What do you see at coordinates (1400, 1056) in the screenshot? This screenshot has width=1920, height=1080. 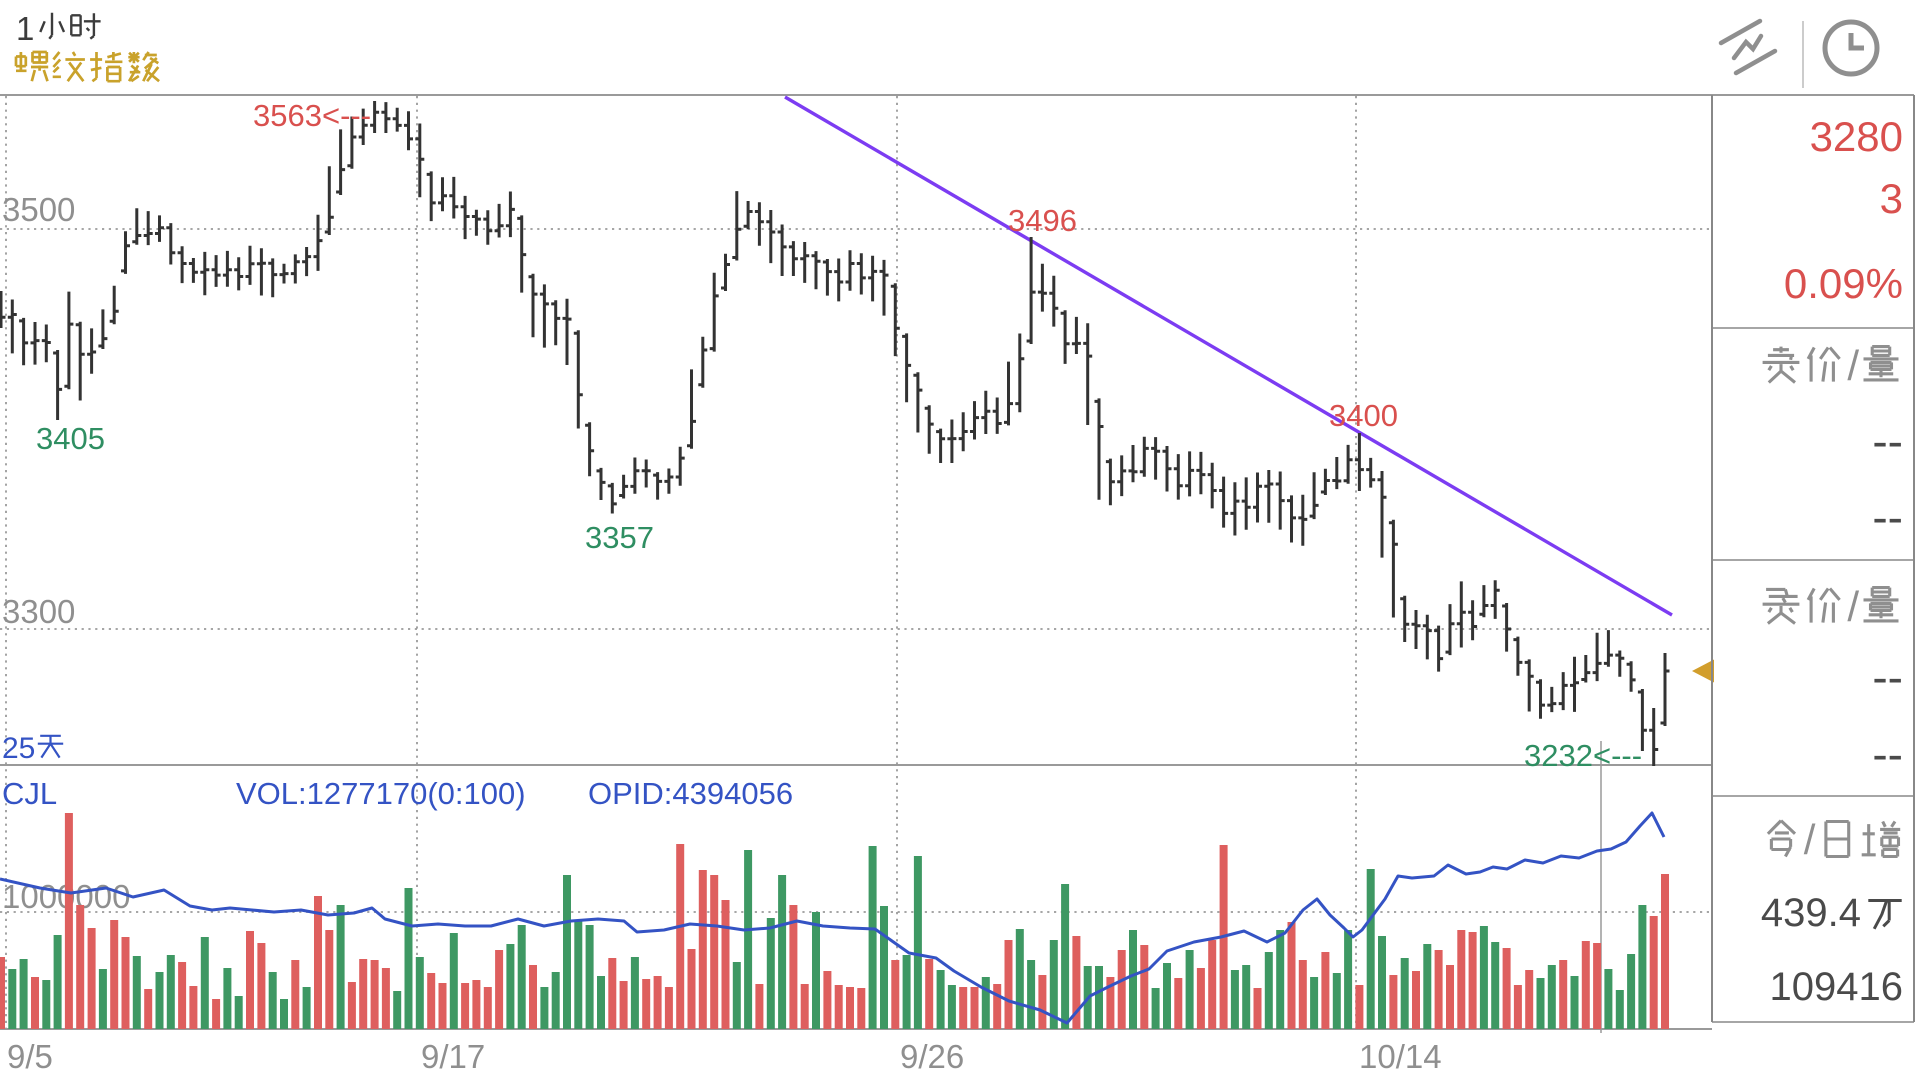 I see `svg-text: 10/14` at bounding box center [1400, 1056].